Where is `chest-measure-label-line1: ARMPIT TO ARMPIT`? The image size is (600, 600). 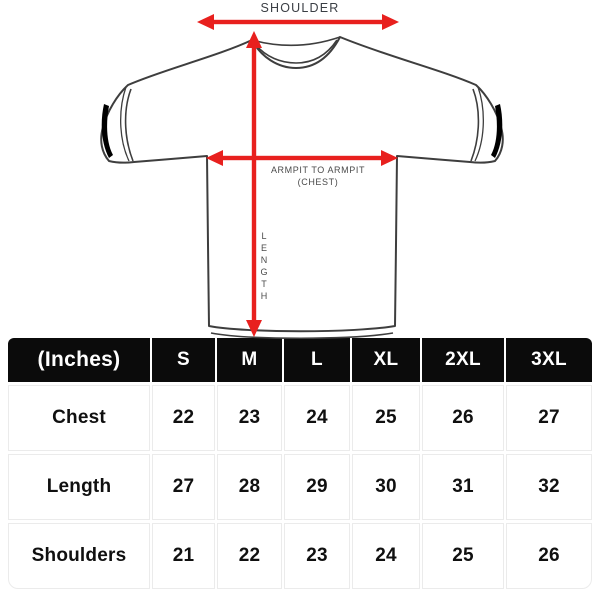
chest-measure-label-line1: ARMPIT TO ARMPIT is located at coordinates (318, 170).